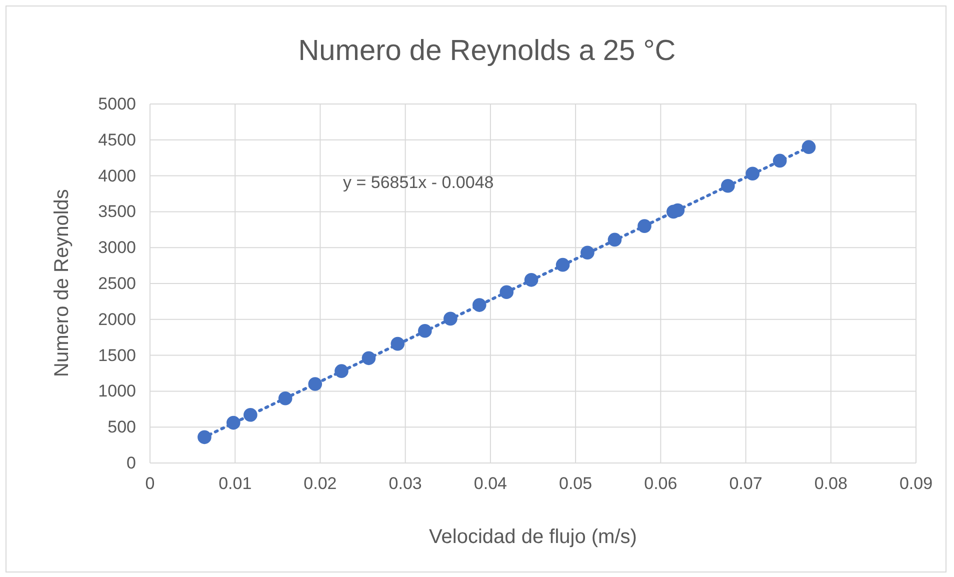 The height and width of the screenshot is (577, 954). What do you see at coordinates (117, 319) in the screenshot?
I see `y-tick-label: 2000` at bounding box center [117, 319].